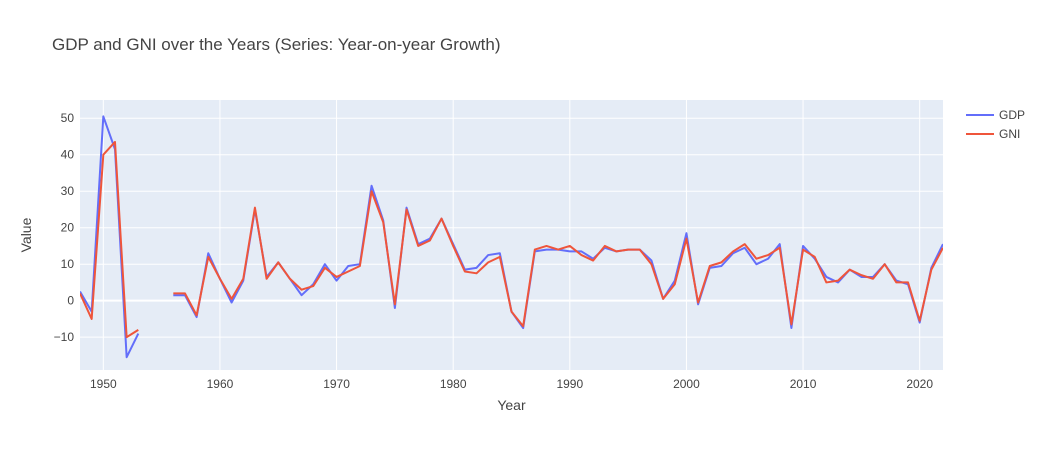 The width and height of the screenshot is (1043, 450). Describe the element at coordinates (995, 124) in the screenshot. I see `legend: GDP GNI` at that location.